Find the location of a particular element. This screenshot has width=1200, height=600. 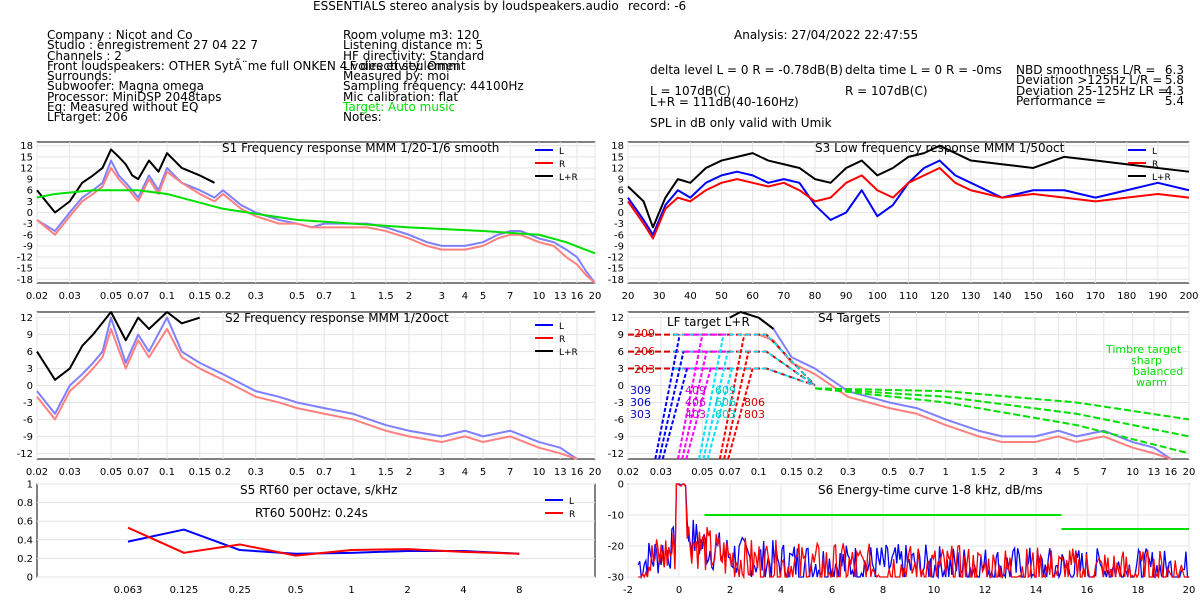

x-tick-label: 0.125 is located at coordinates (184, 590).